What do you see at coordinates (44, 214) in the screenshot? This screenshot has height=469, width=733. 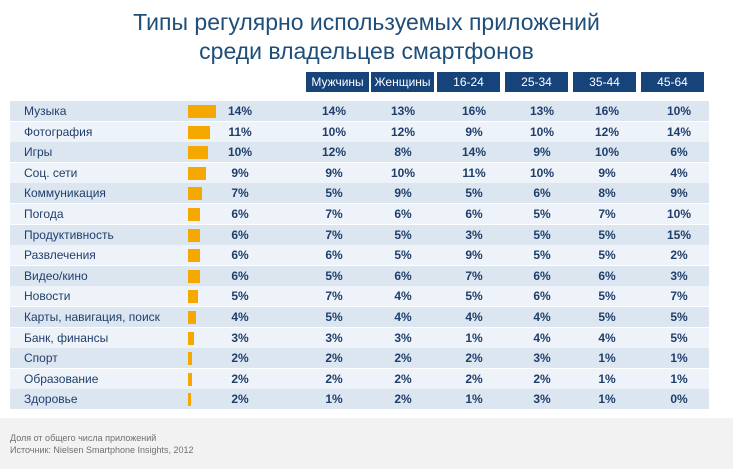 I see `row-category-label: Погода` at bounding box center [44, 214].